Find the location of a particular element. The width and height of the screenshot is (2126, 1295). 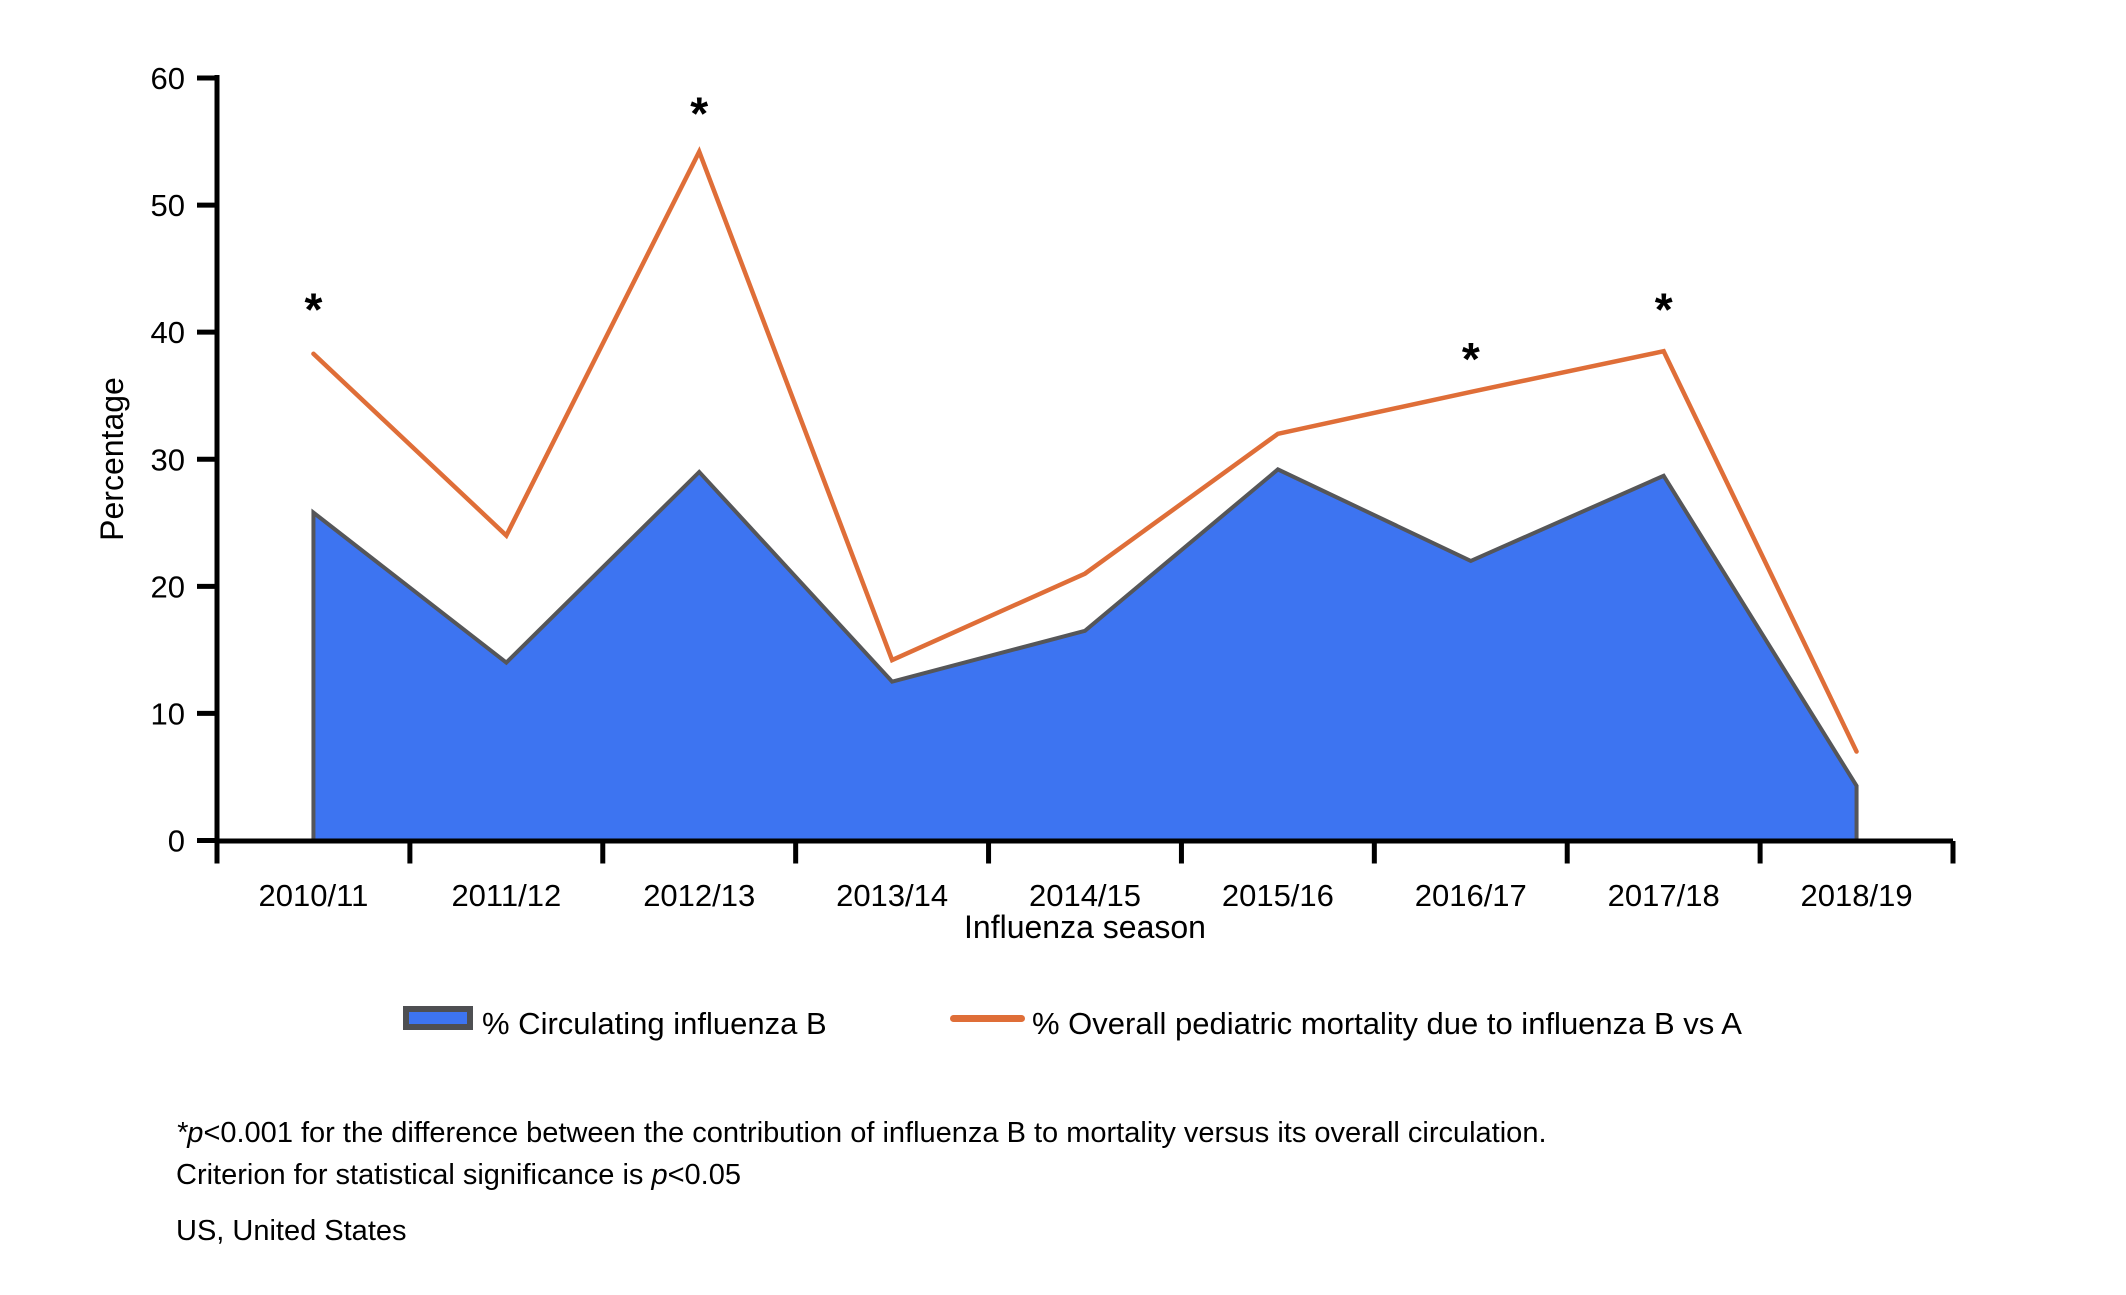

x-axis-title: Influenza season is located at coordinates (1085, 927).